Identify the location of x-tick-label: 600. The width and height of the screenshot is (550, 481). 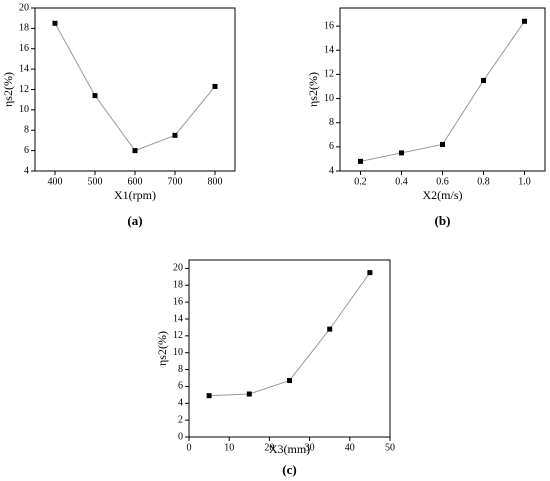
(135, 181).